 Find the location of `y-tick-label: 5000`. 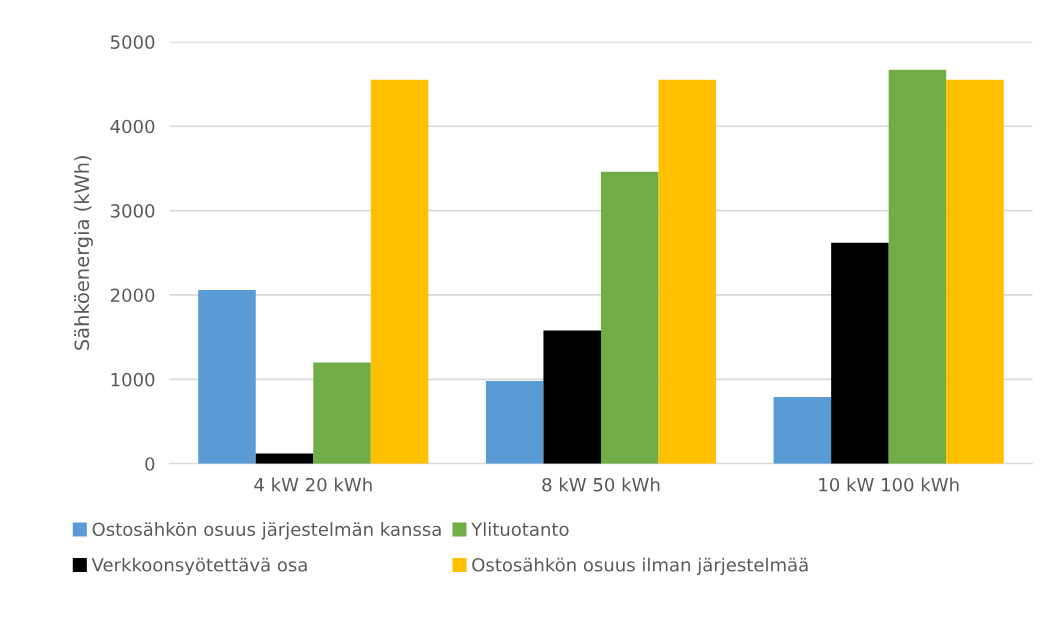

y-tick-label: 5000 is located at coordinates (132, 42).